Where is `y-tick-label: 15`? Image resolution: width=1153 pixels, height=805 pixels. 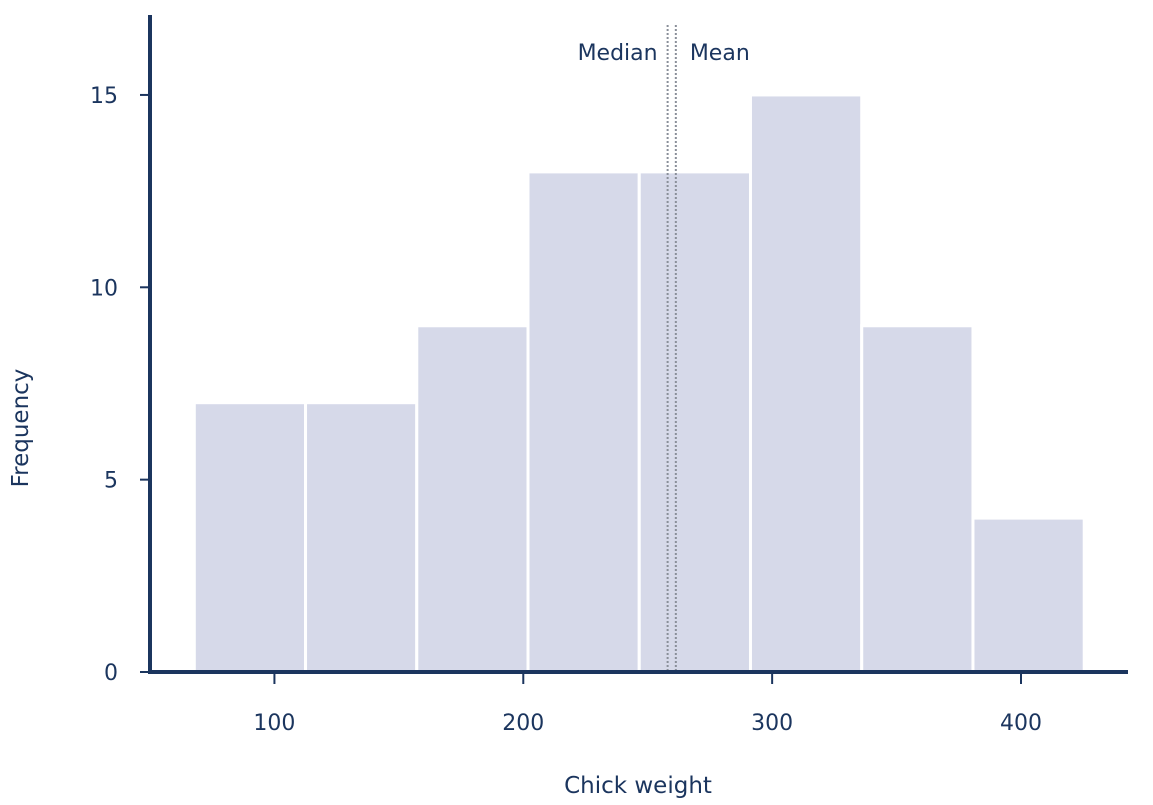
y-tick-label: 15 is located at coordinates (104, 96).